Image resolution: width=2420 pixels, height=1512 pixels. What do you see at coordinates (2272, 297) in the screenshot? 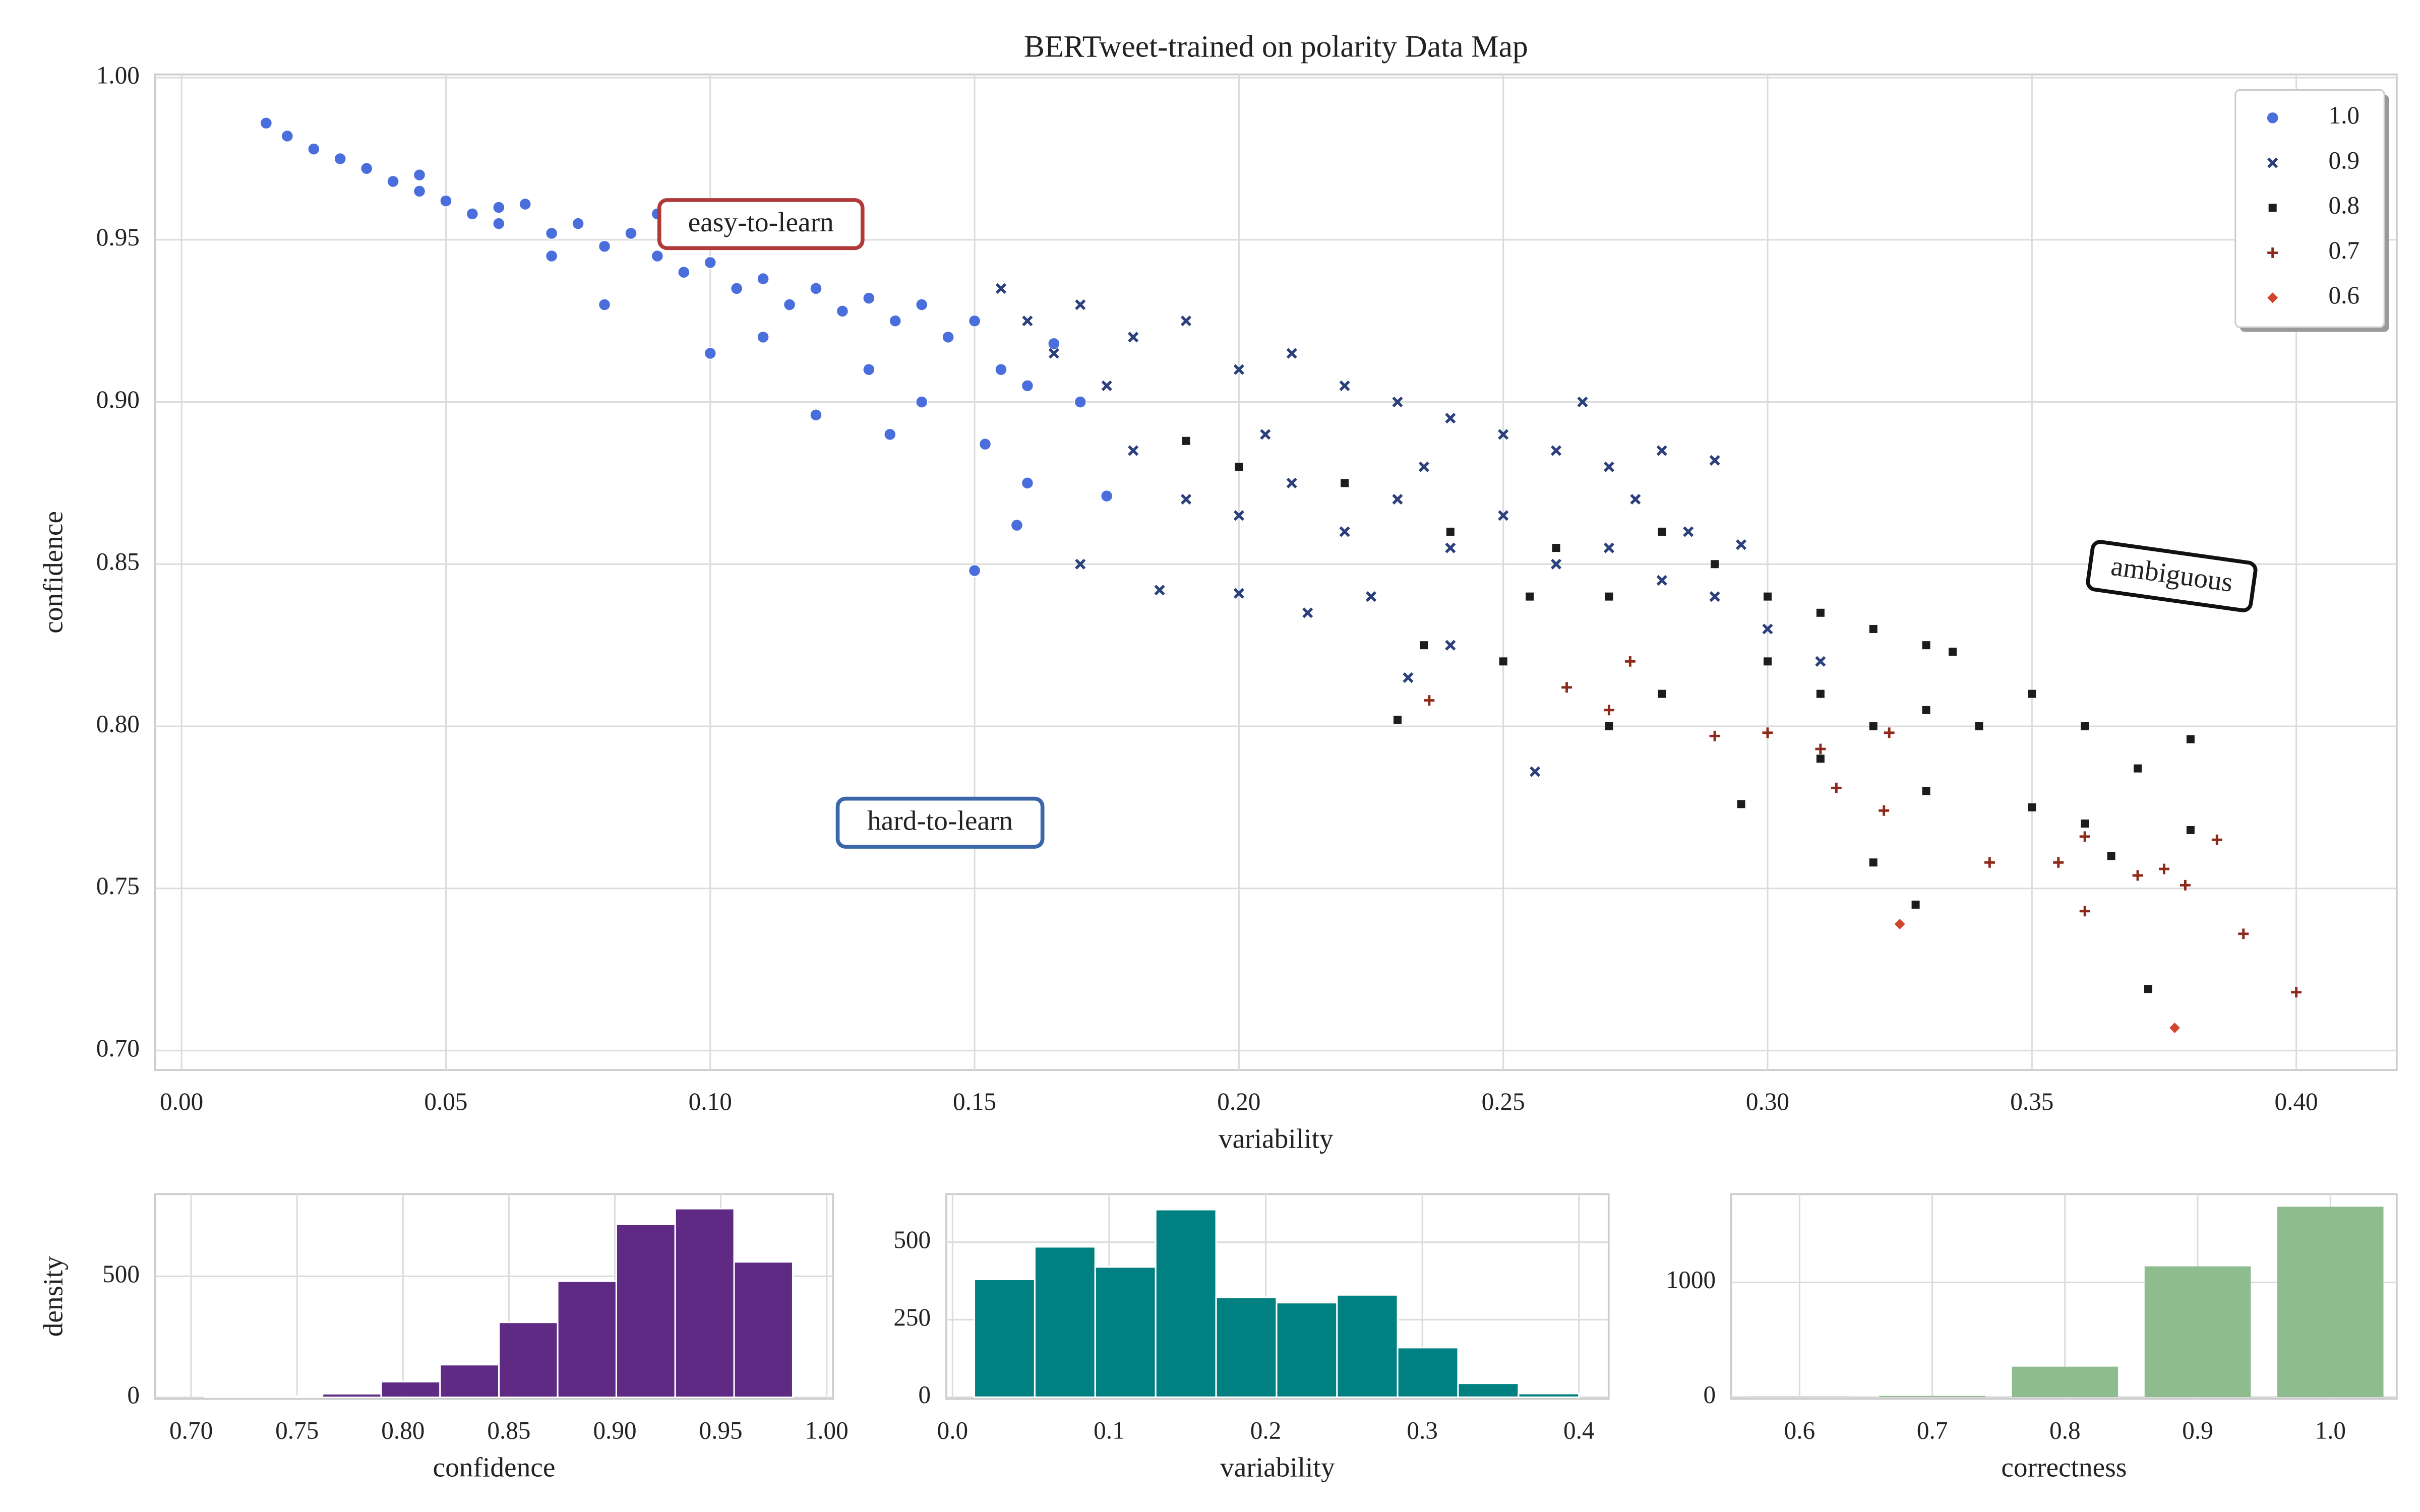
I see `legend-marker` at bounding box center [2272, 297].